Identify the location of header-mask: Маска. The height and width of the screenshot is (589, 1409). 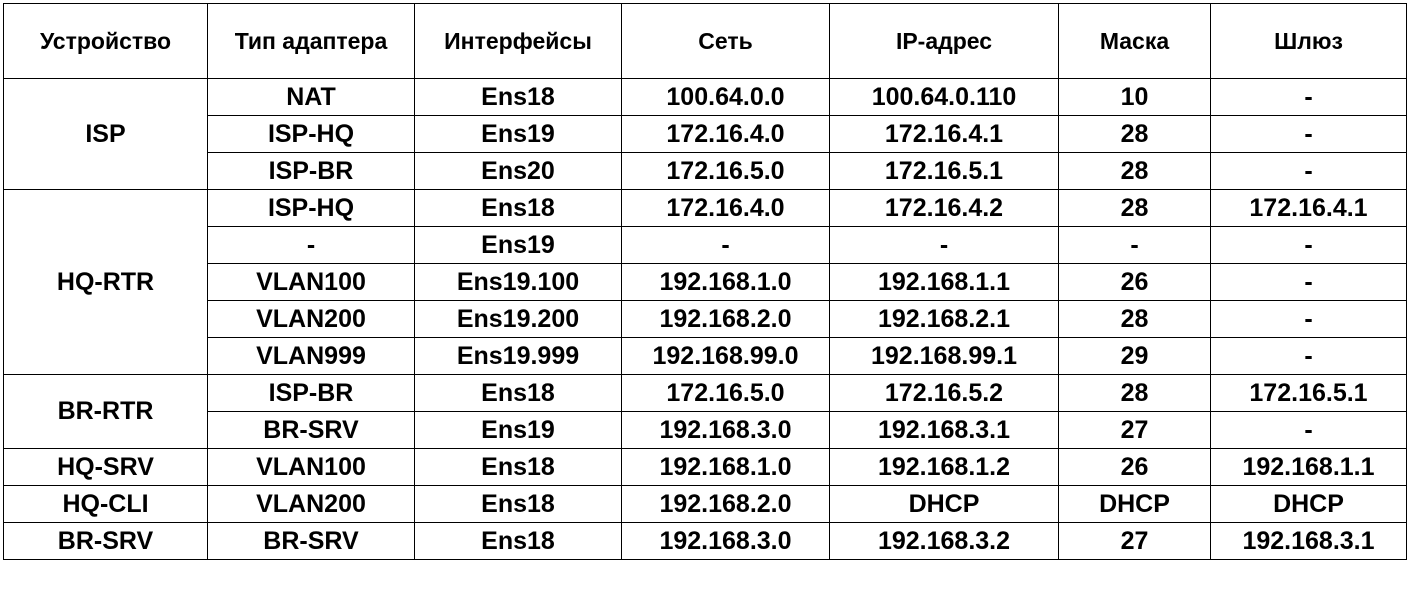
(1134, 41).